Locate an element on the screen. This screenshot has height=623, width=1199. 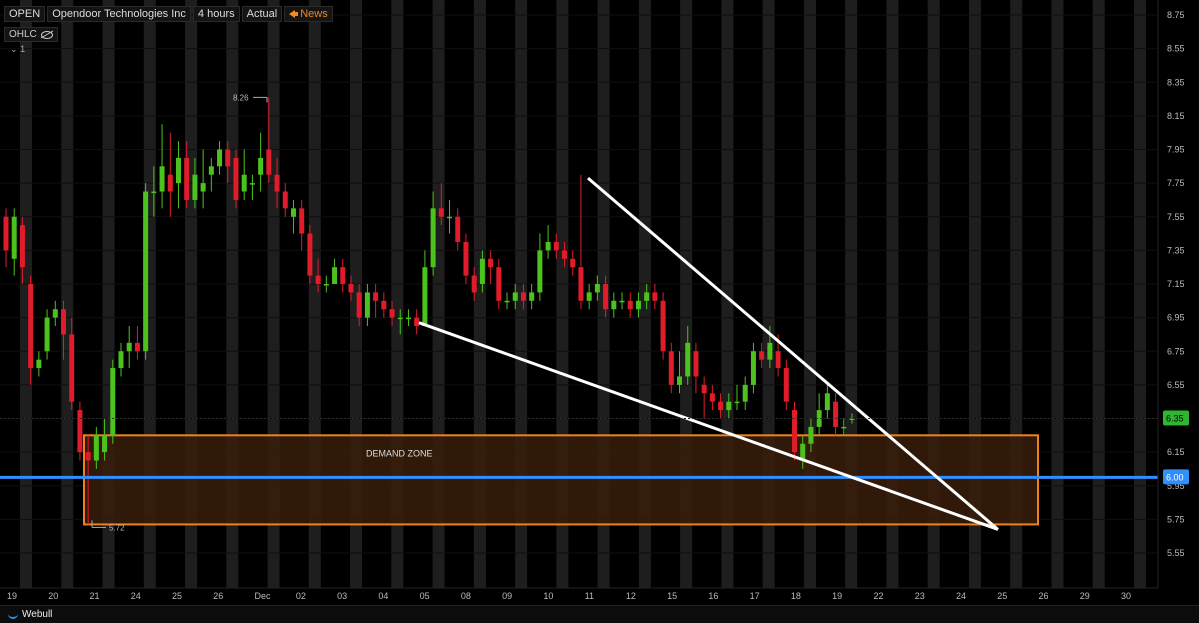
x-tick-label: 17 is located at coordinates (755, 596).